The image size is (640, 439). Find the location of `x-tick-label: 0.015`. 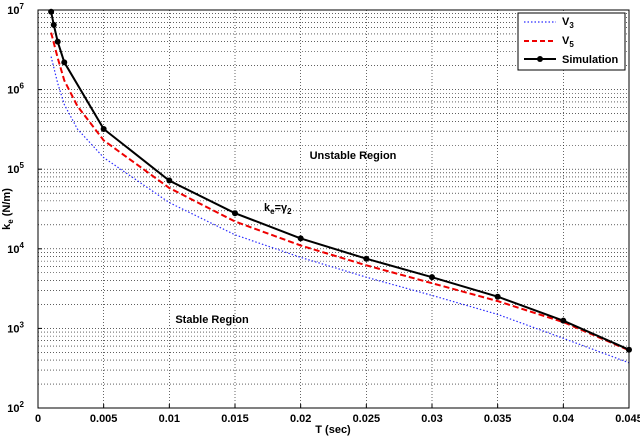

x-tick-label: 0.015 is located at coordinates (235, 419).